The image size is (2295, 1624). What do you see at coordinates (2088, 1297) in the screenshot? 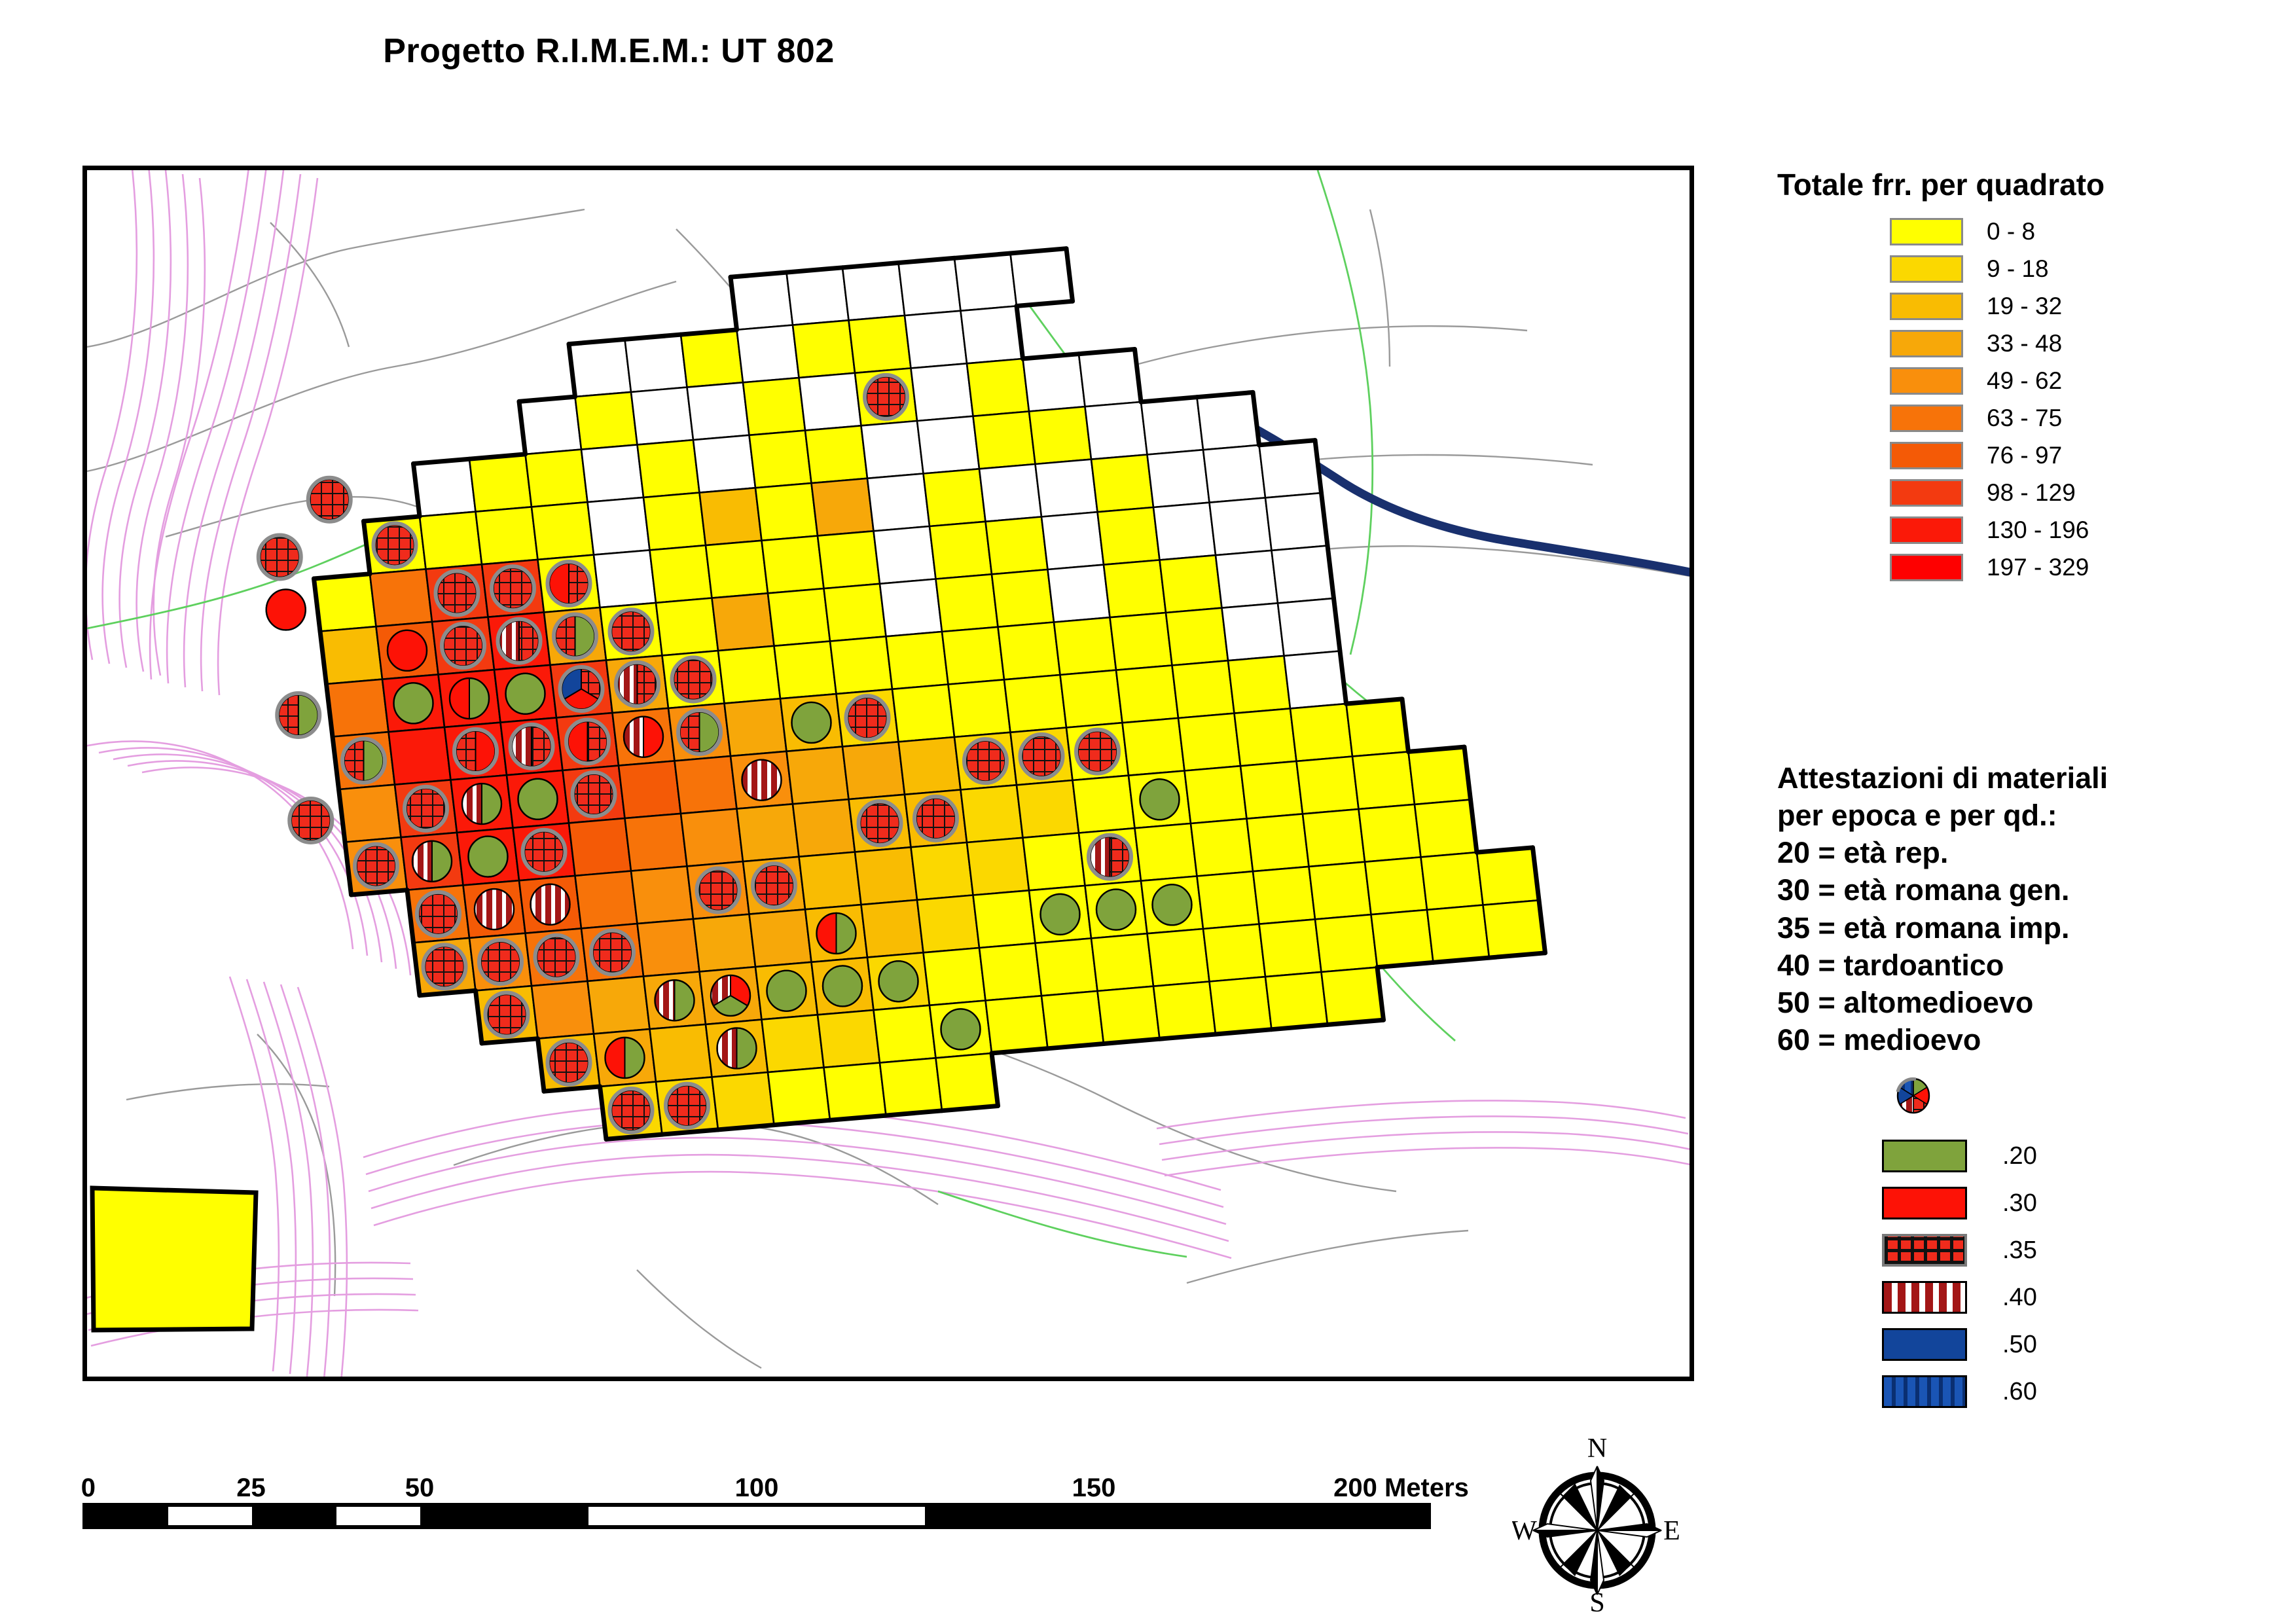
I see `materials-legend-row: .40` at bounding box center [2088, 1297].